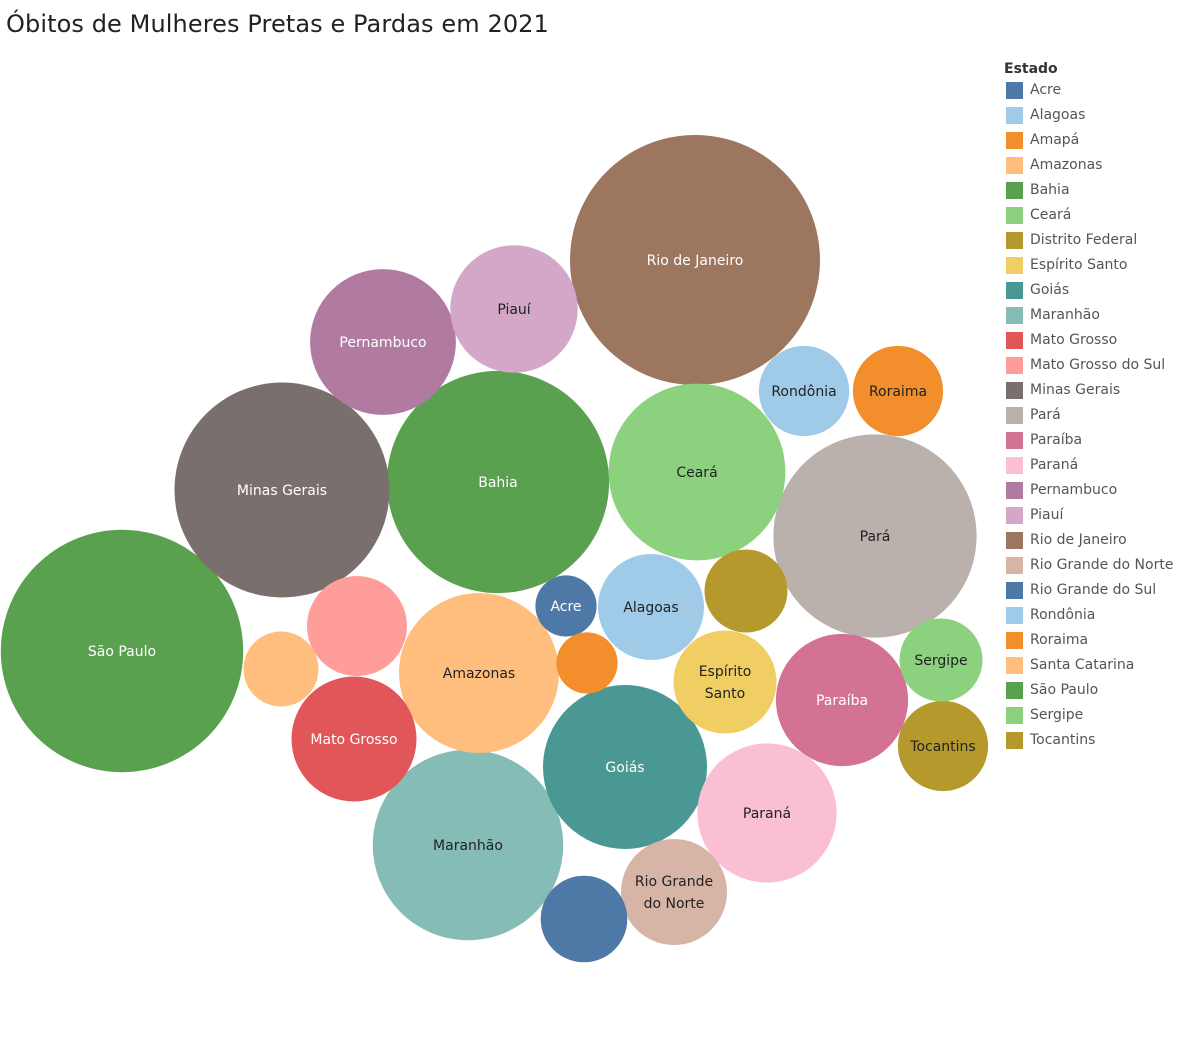 Image resolution: width=1179 pixels, height=1044 pixels. I want to click on legend-item-espirito-santo: Espírito Santo, so click(1091, 265).